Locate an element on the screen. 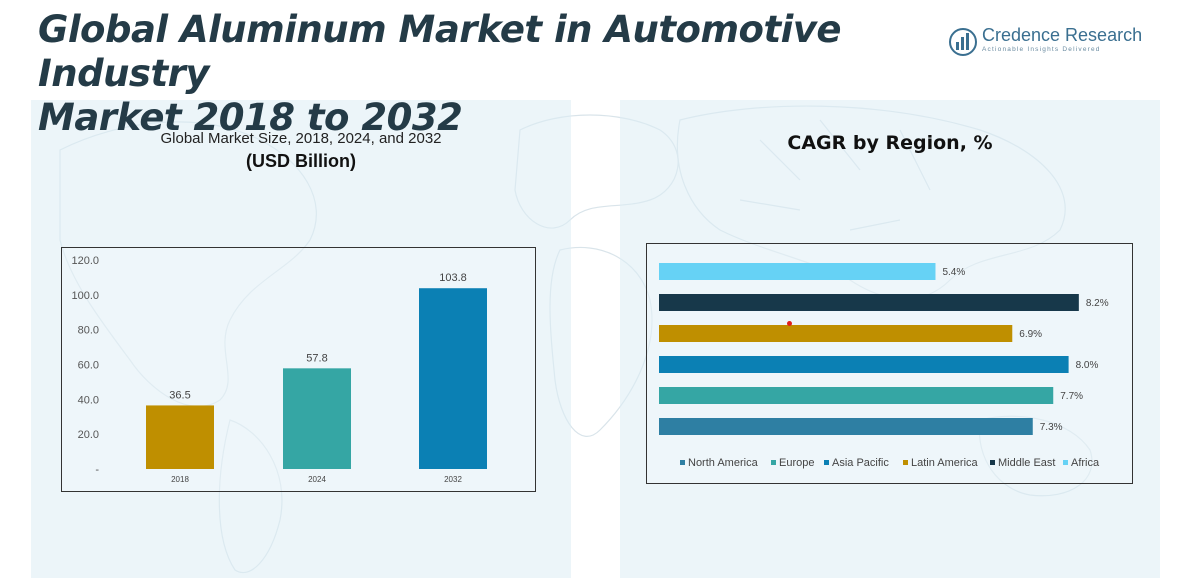 The height and width of the screenshot is (587, 1192). cagr-title: CAGR by Region, % is located at coordinates (890, 143).